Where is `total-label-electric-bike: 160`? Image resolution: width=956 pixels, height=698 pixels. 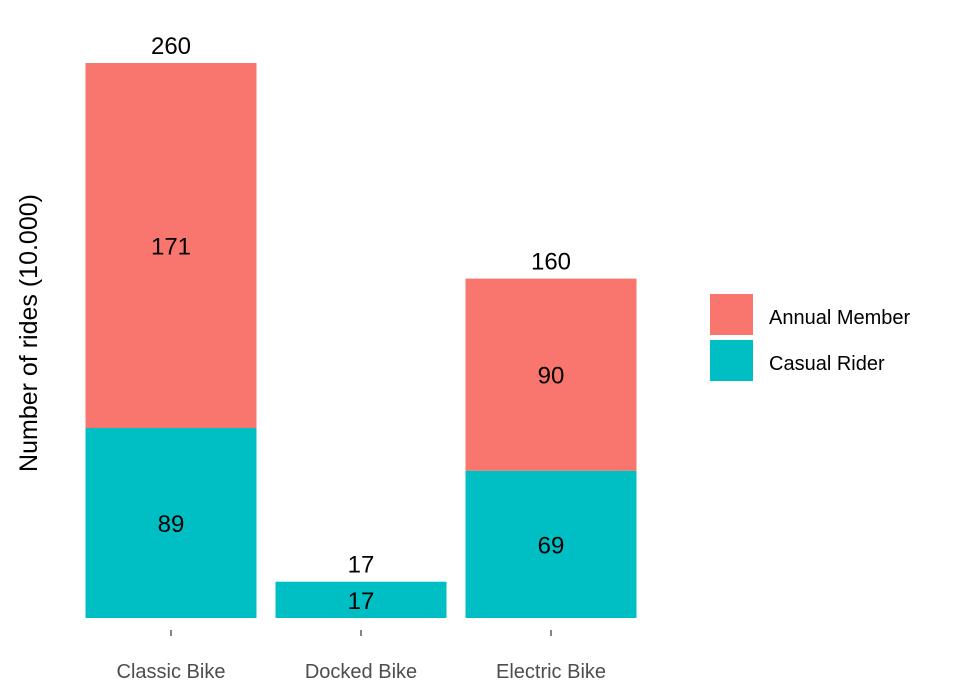
total-label-electric-bike: 160 is located at coordinates (551, 262).